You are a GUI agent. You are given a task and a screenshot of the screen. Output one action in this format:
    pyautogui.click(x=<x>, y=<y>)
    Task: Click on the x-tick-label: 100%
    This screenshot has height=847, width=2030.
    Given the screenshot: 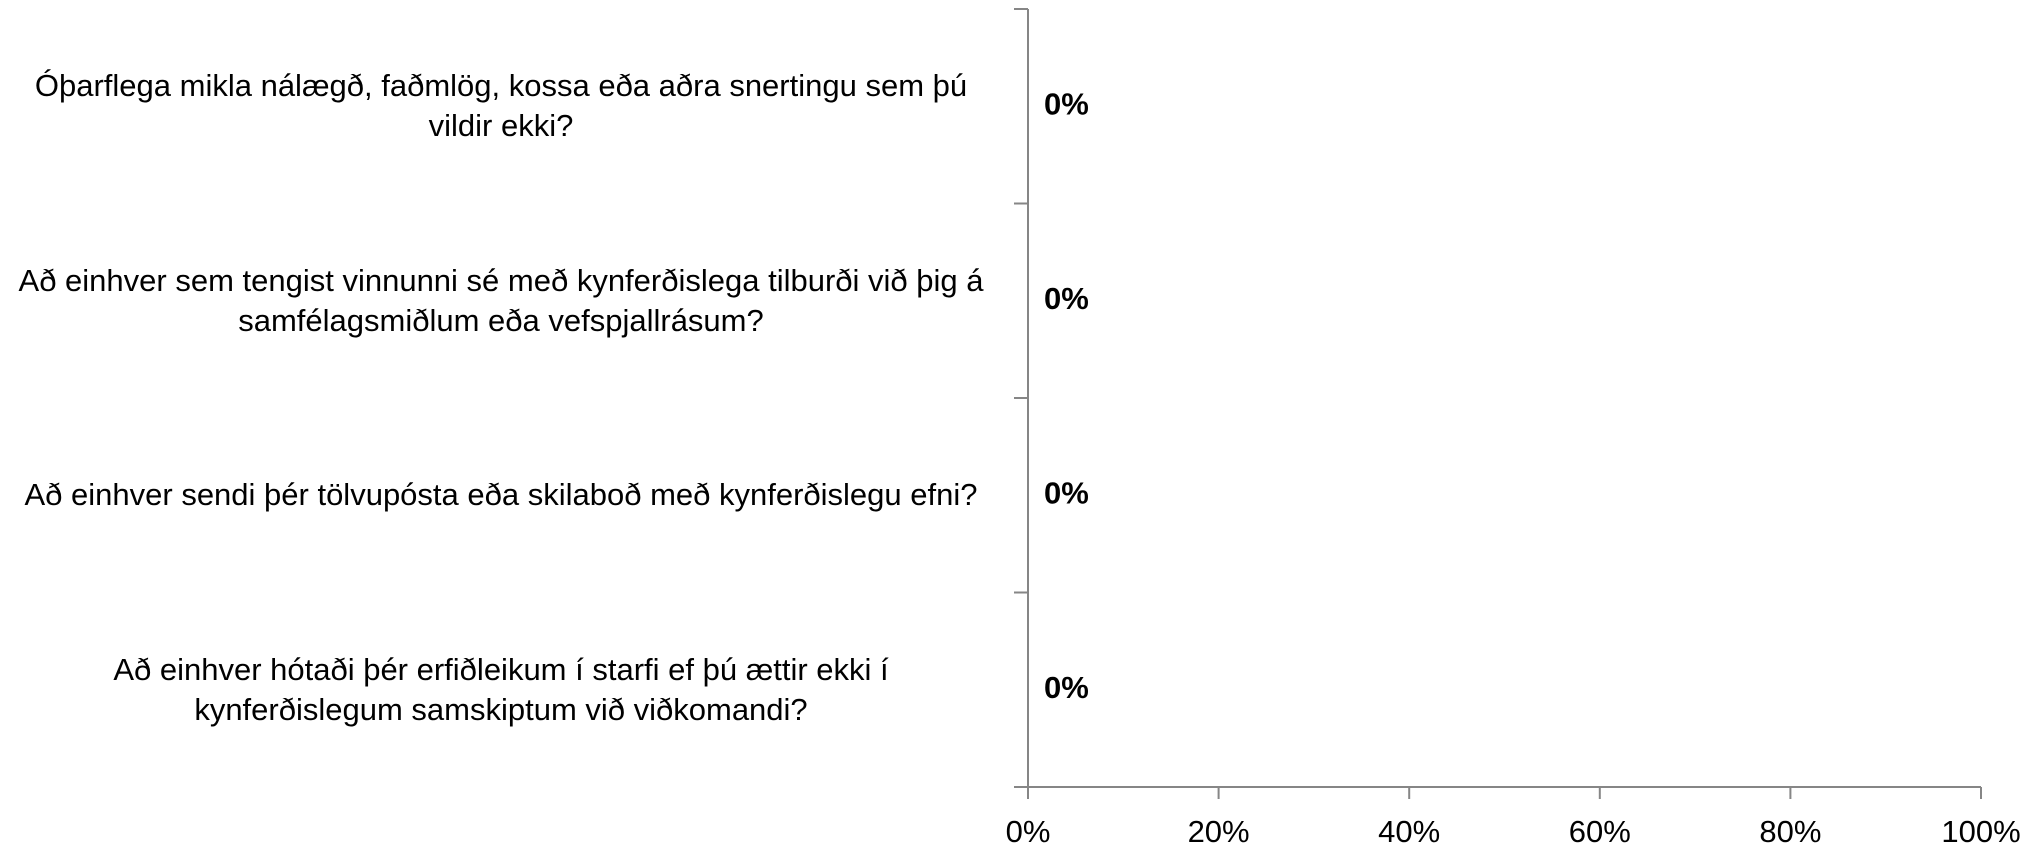 What is the action you would take?
    pyautogui.click(x=1980, y=830)
    